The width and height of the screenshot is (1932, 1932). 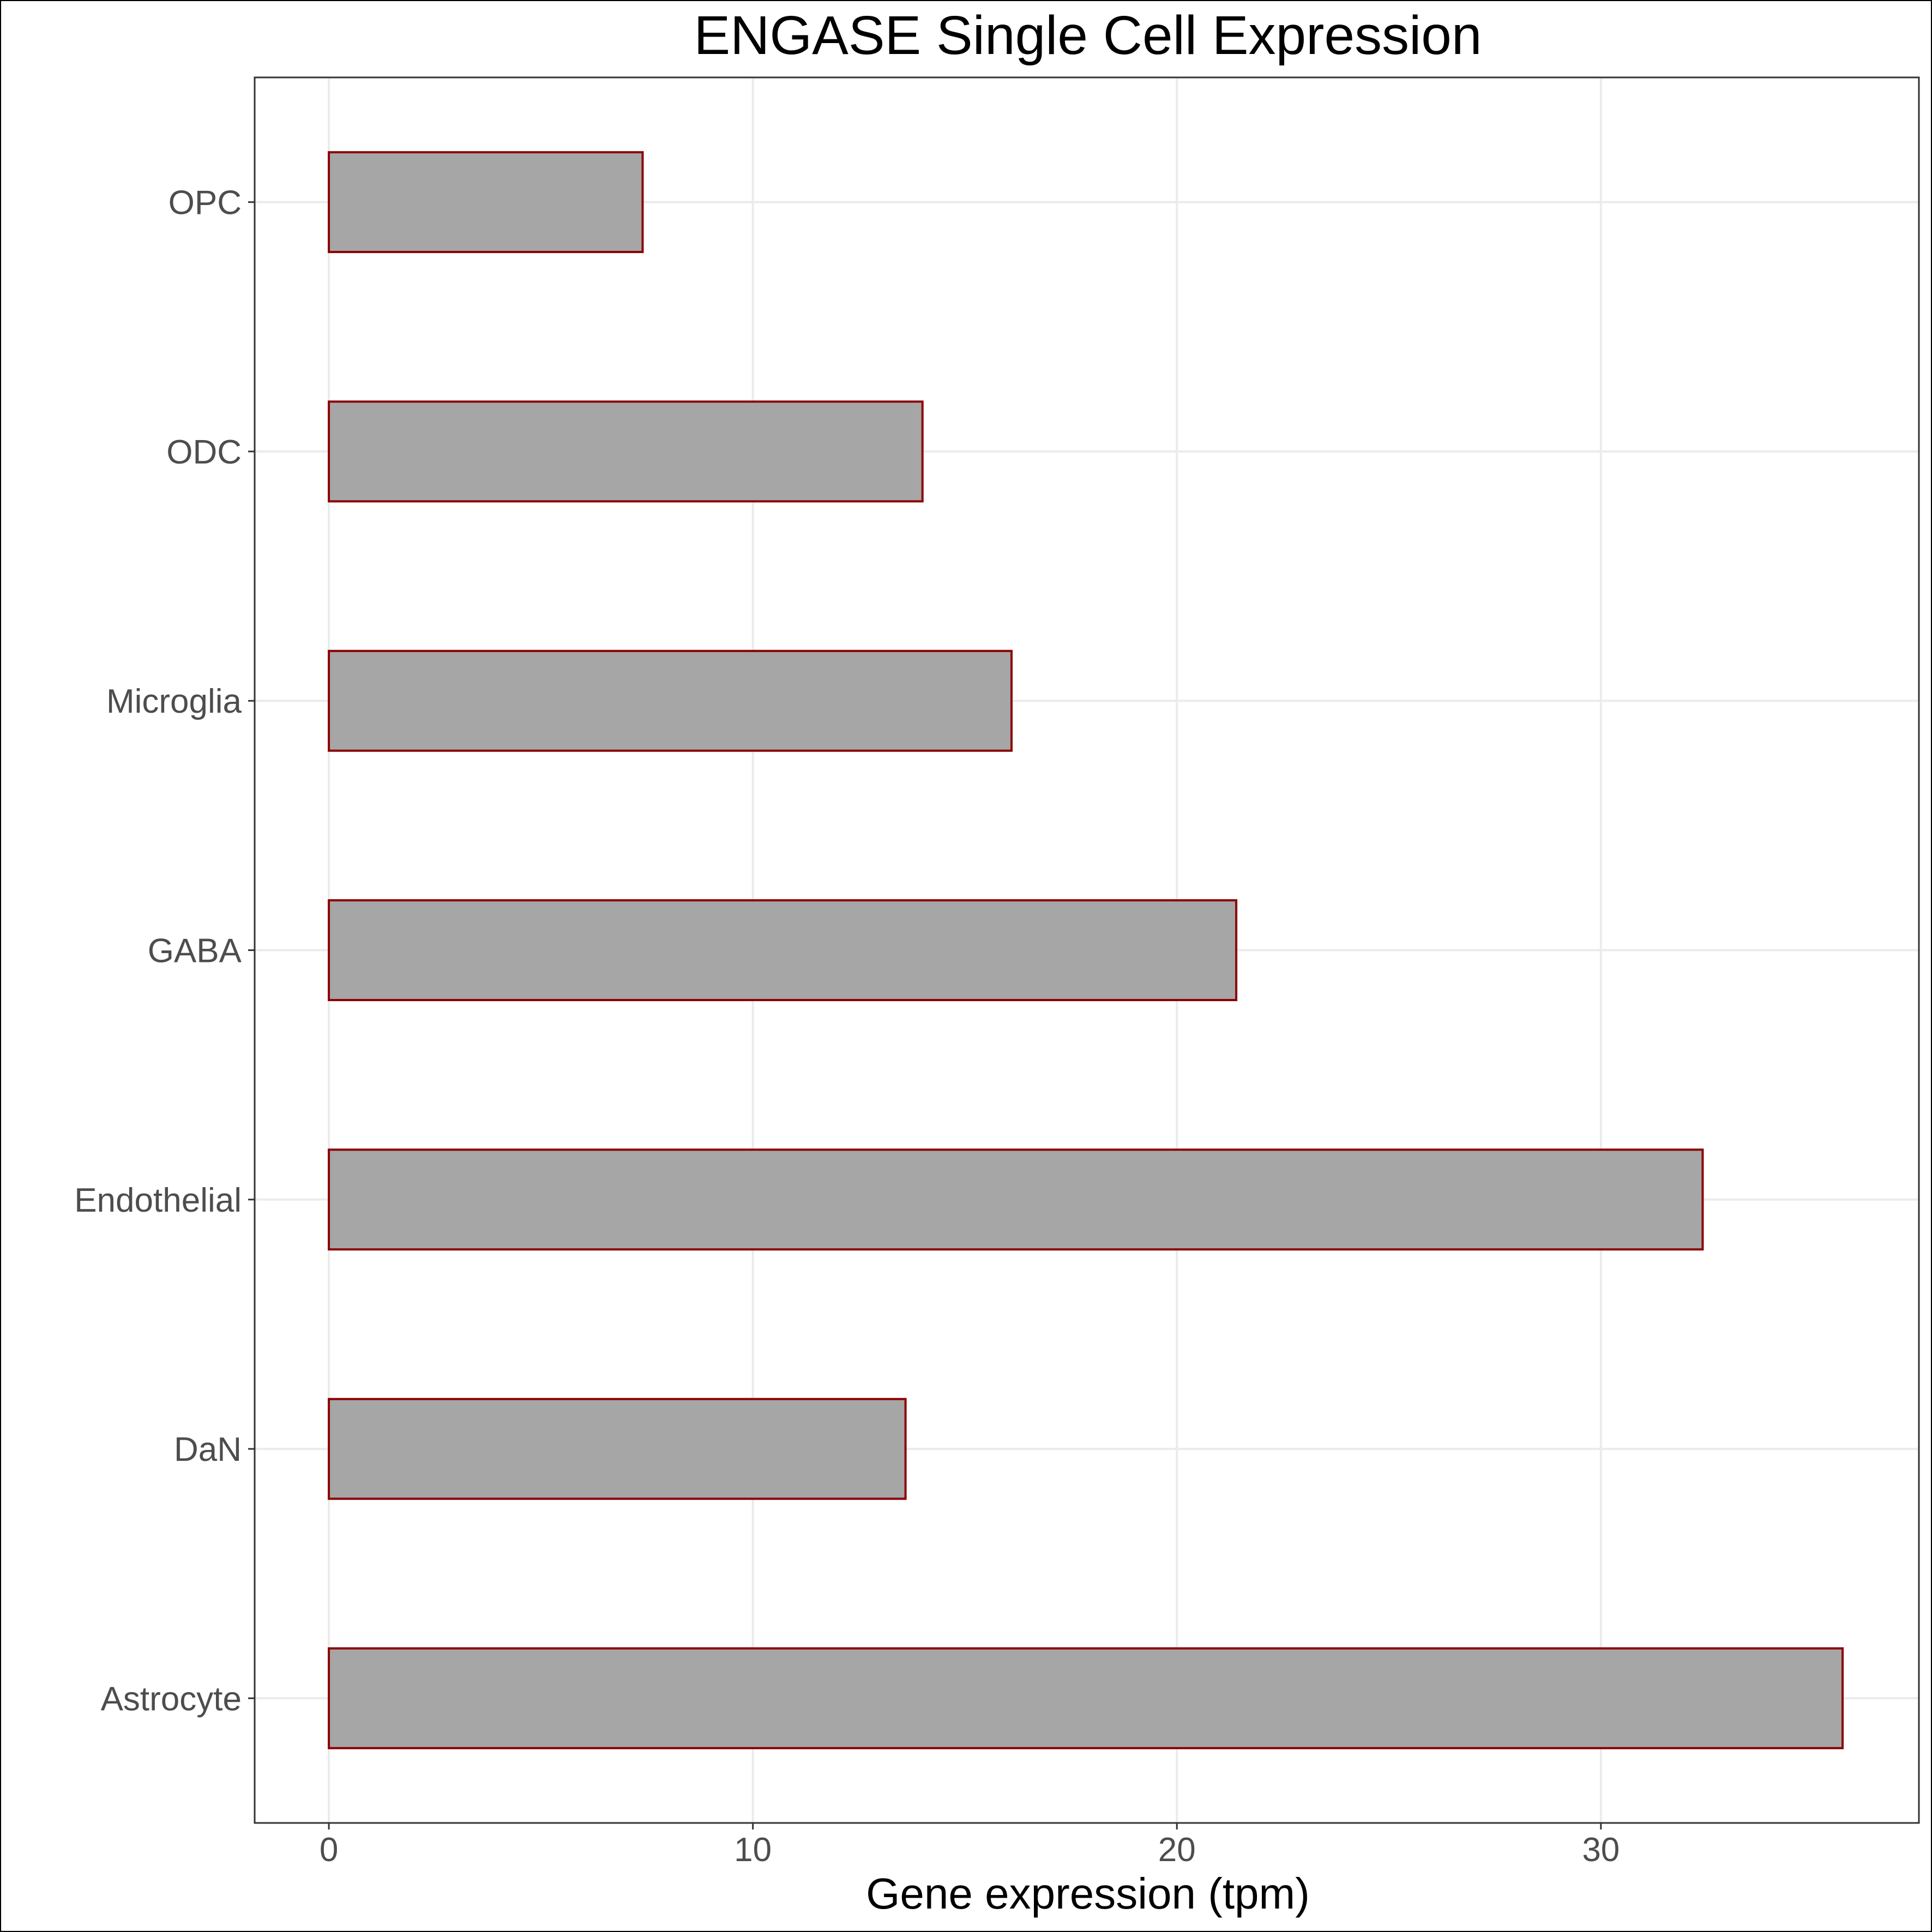 What do you see at coordinates (171, 1699) in the screenshot?
I see `y-tick-label: Astrocyte` at bounding box center [171, 1699].